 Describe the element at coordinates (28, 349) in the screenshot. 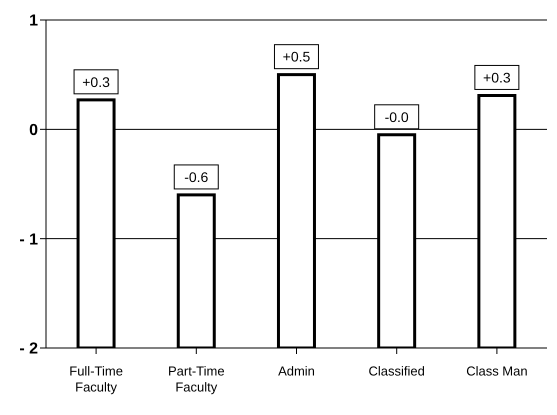

I see `y-tick-label: - 2` at that location.